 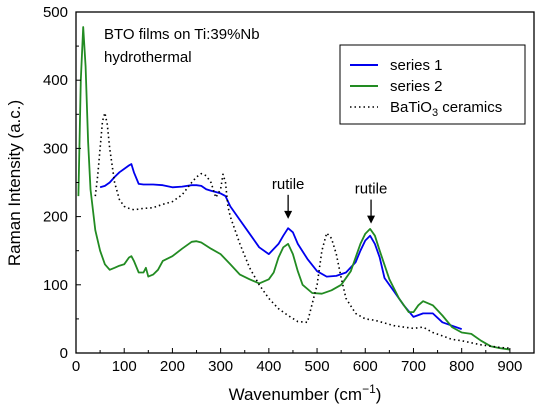 I want to click on x-axis-title: Wavenumber (cm−1), so click(x=305, y=393).